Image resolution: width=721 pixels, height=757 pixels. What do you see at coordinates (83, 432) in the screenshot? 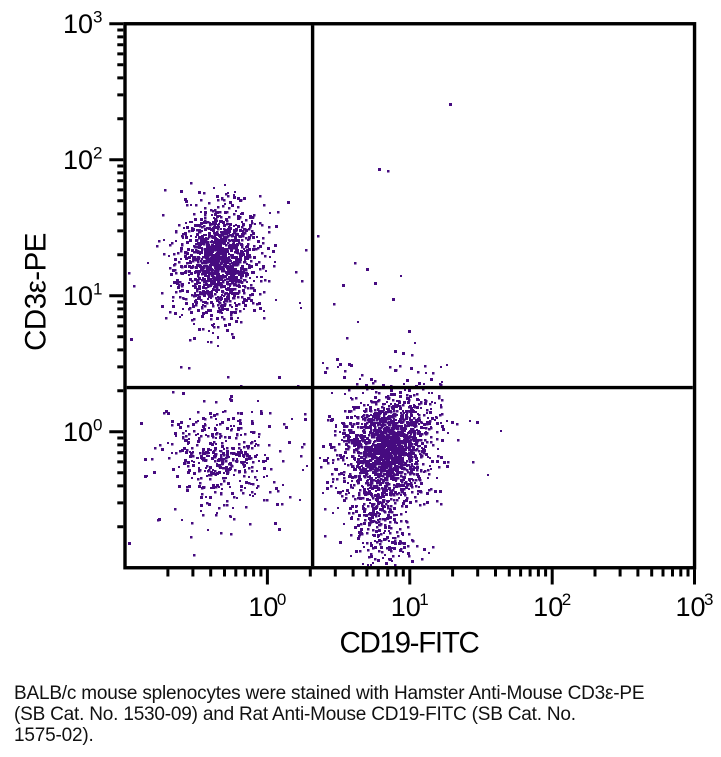
I see `svg-text: 10⁰` at bounding box center [83, 432].